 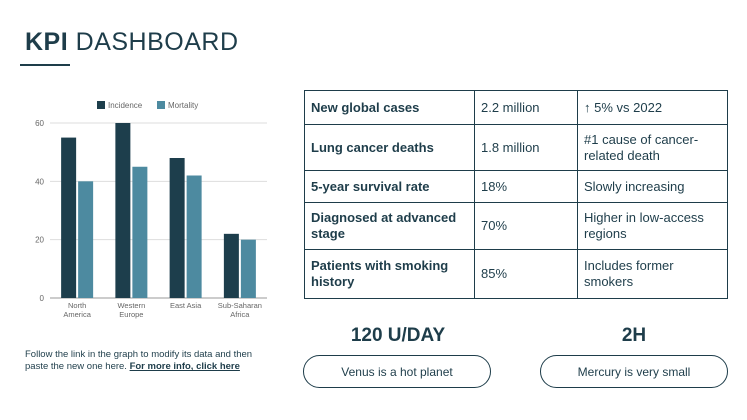 I want to click on kpi-value: 18%, so click(x=526, y=186).